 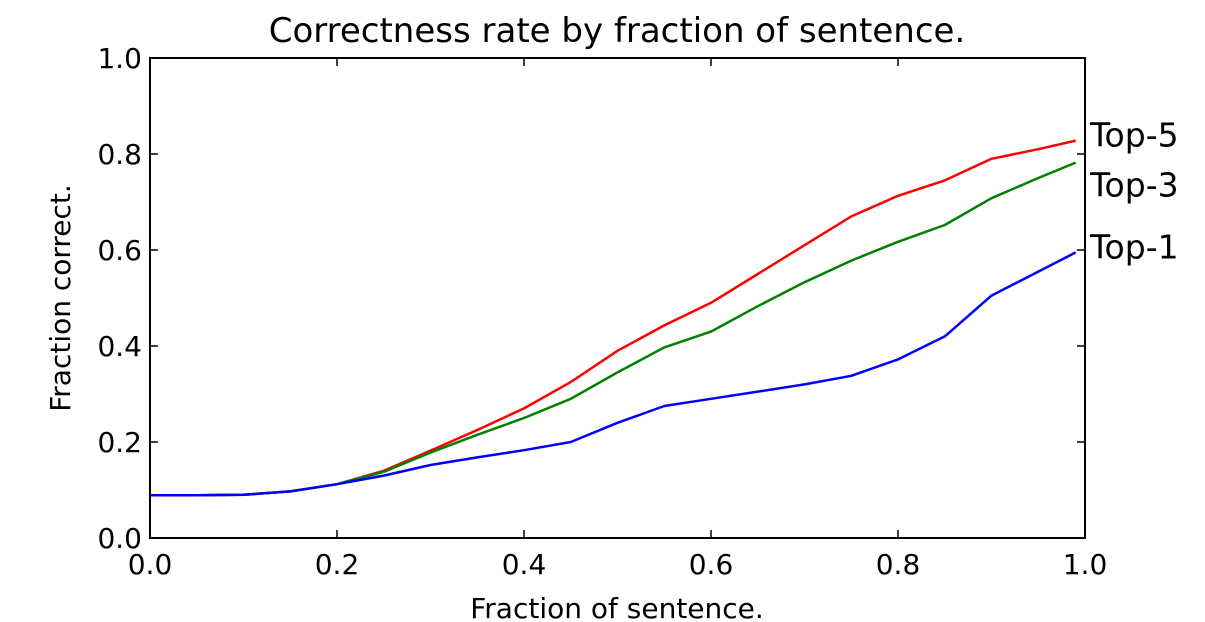 What do you see at coordinates (618, 564) in the screenshot?
I see `x-tick-labels: 0.0 0.2 0.4 0.6 0.8 1.0` at bounding box center [618, 564].